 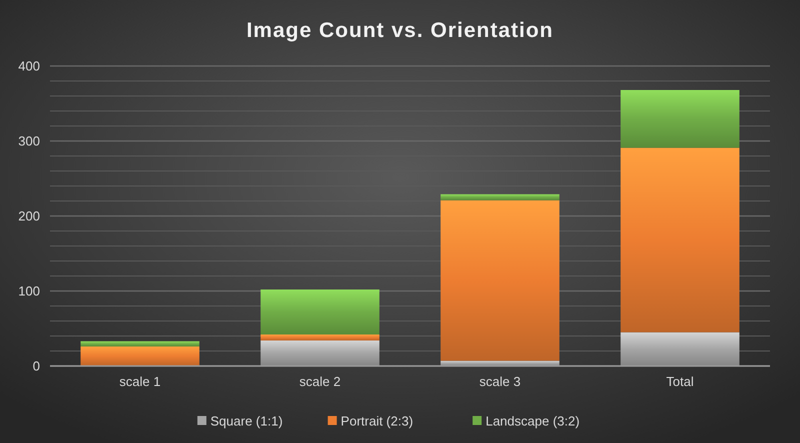 What do you see at coordinates (29, 141) in the screenshot?
I see `y-tick-label: 300` at bounding box center [29, 141].